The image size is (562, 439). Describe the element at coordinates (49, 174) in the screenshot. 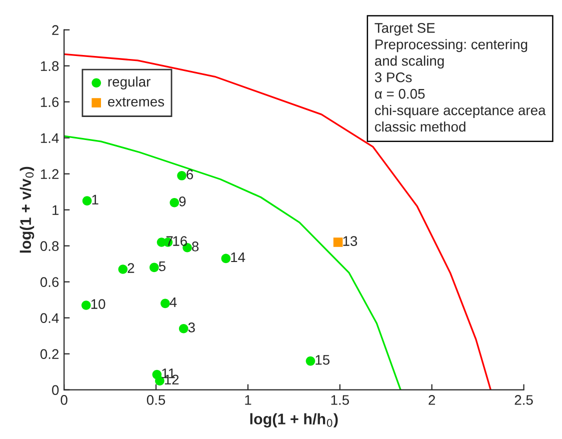

I see `y-tick-label: 1.2` at that location.